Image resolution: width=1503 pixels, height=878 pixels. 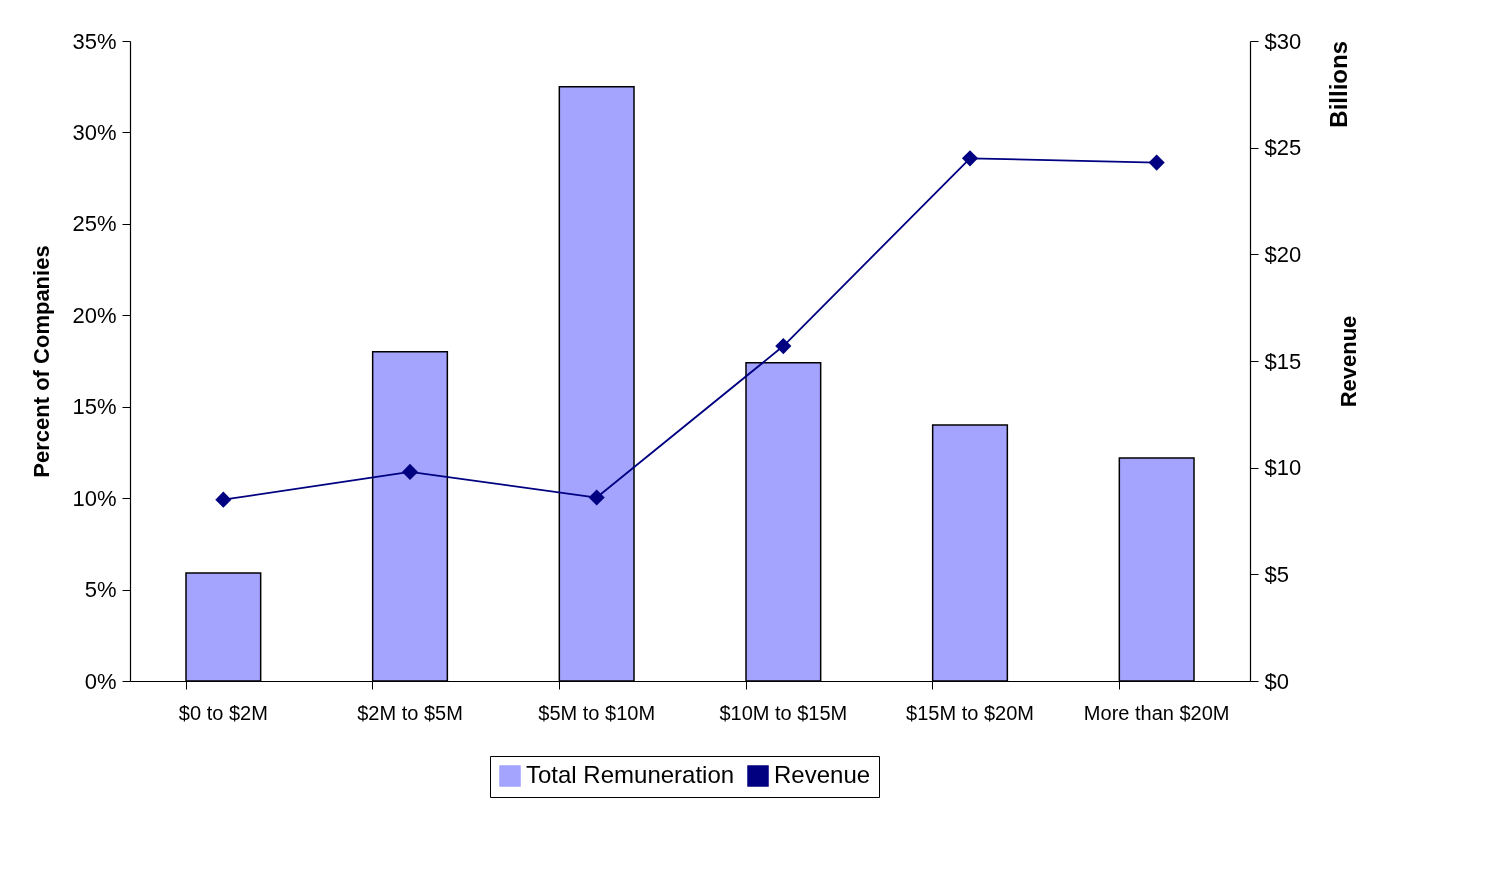 I want to click on y-tick-label: 10%, so click(x=94, y=498).